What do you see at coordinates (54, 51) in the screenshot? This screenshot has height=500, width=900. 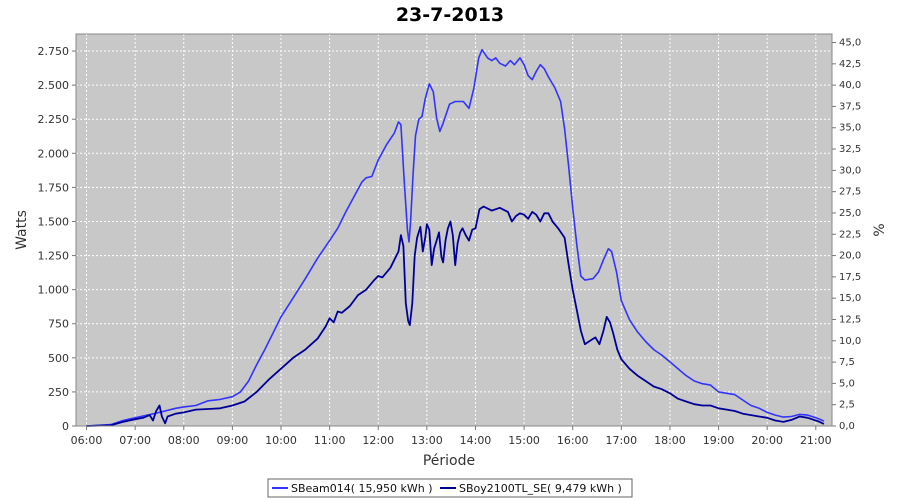 I see `y-tick-label: 2.750` at bounding box center [54, 51].